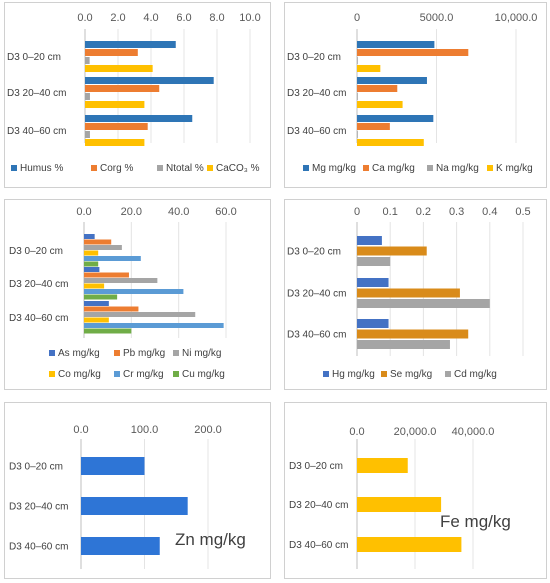 The image size is (550, 583). What do you see at coordinates (423, 212) in the screenshot?
I see `x-tick-label: 0.2` at bounding box center [423, 212].